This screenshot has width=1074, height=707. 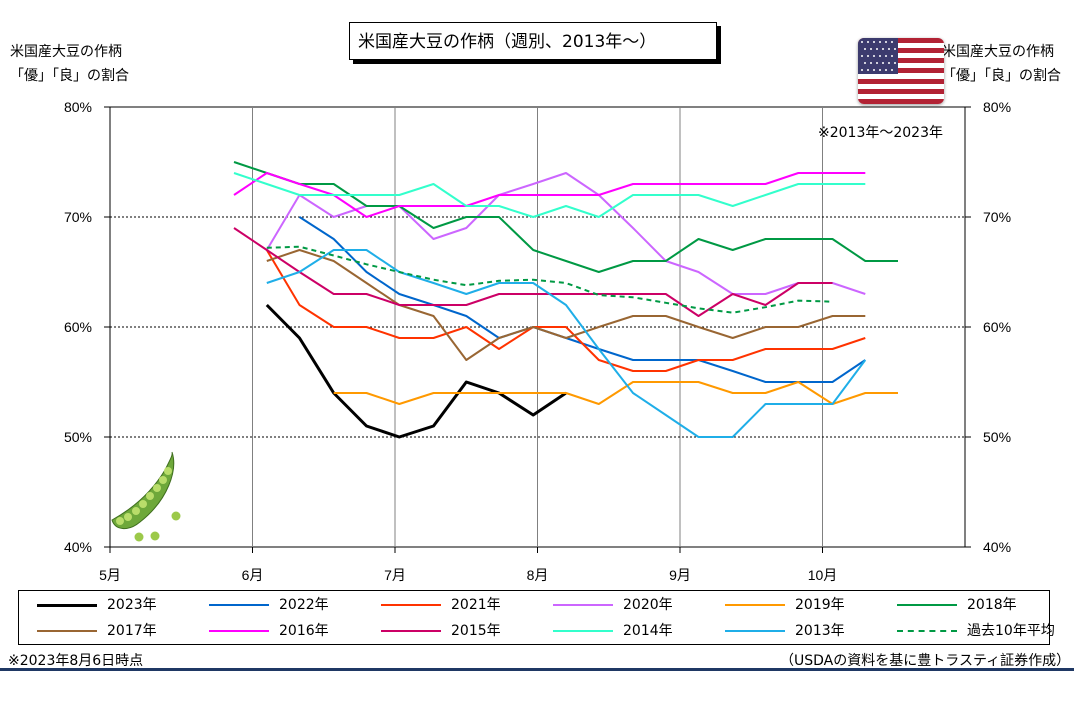 I want to click on left-axis-title-line2: 「優」「良」の割合, so click(x=69, y=76).